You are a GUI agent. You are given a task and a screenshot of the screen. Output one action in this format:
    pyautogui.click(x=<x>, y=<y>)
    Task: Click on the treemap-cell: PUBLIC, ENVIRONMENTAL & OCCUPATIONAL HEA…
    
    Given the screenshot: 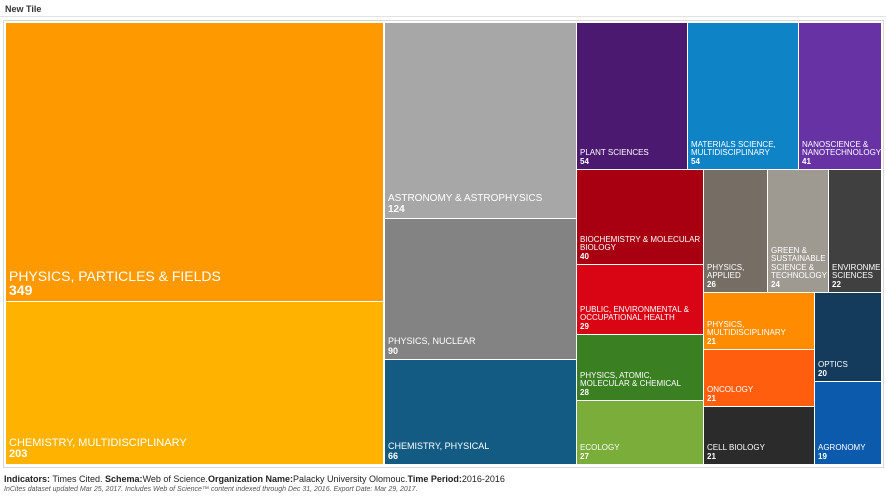 What is the action you would take?
    pyautogui.click(x=640, y=299)
    